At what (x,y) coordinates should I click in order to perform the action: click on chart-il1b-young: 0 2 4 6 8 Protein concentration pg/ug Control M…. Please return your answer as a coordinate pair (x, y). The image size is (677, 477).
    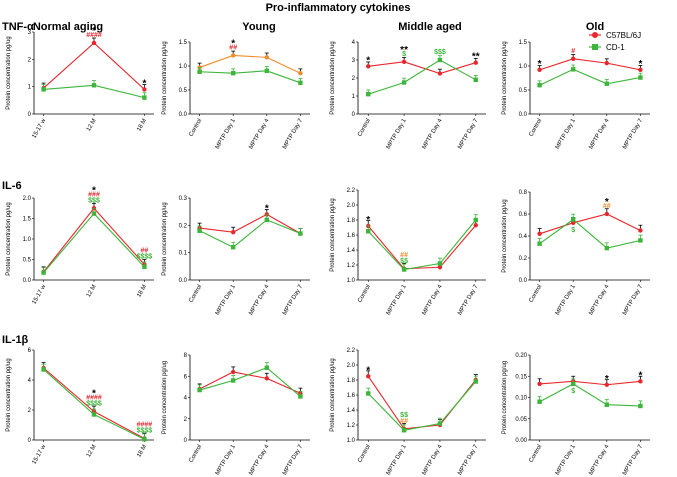
    Looking at the image, I should click on (236, 414).